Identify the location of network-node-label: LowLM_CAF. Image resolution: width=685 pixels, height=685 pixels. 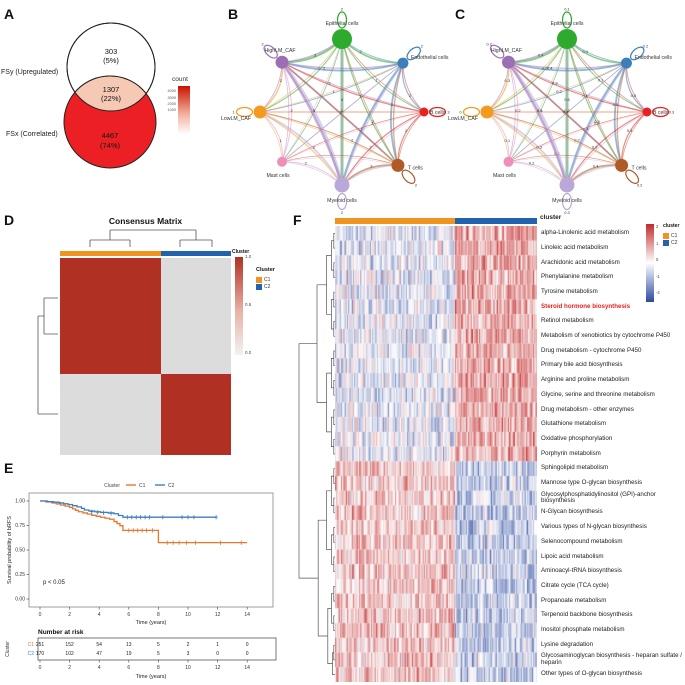
(236, 119).